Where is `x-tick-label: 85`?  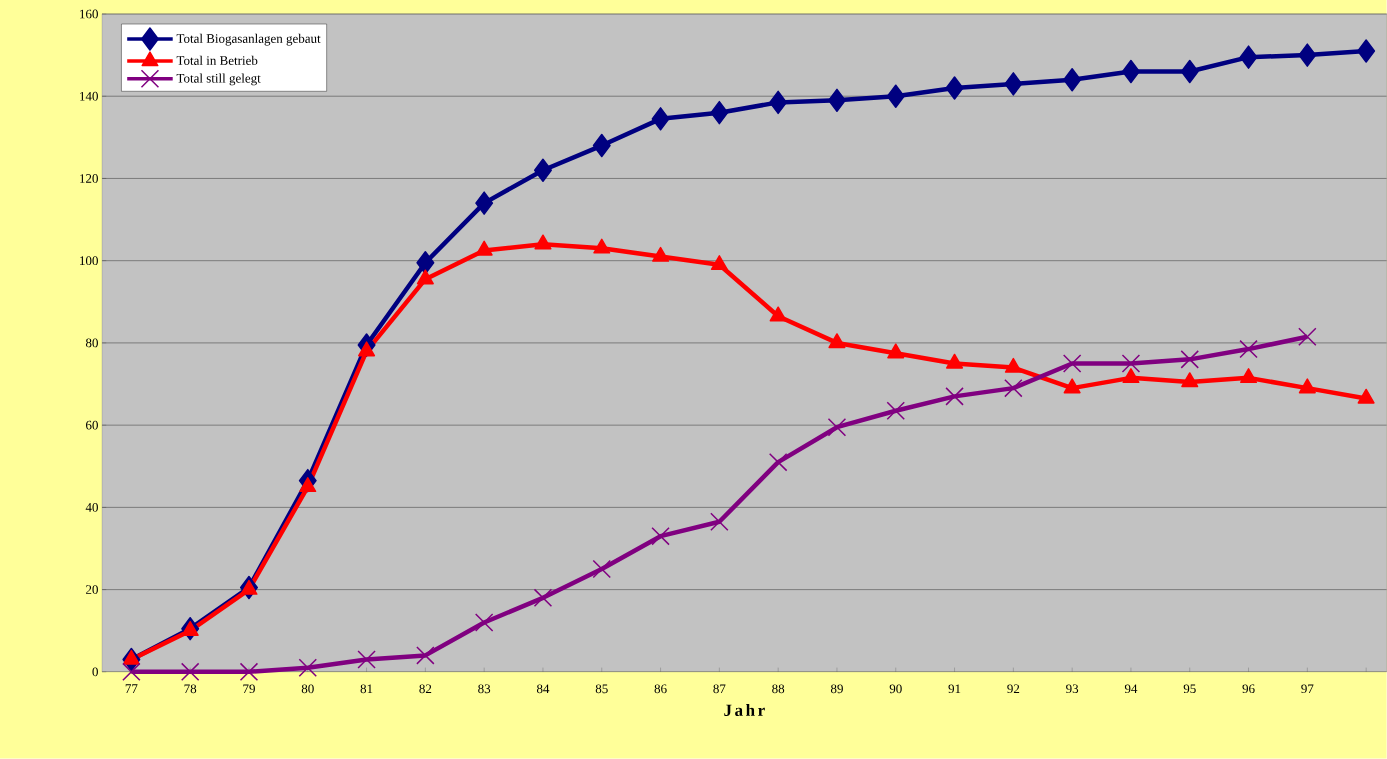 x-tick-label: 85 is located at coordinates (601, 689).